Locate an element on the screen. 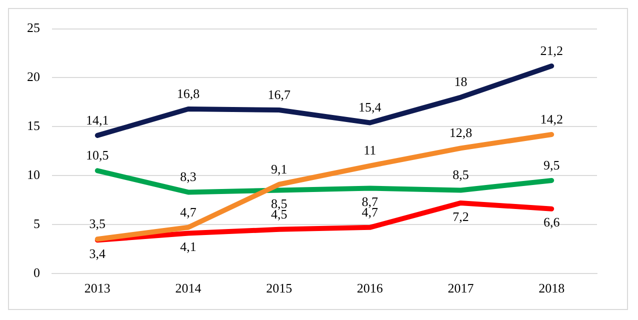 The image size is (638, 320). data-label: 6,6 is located at coordinates (551, 222).